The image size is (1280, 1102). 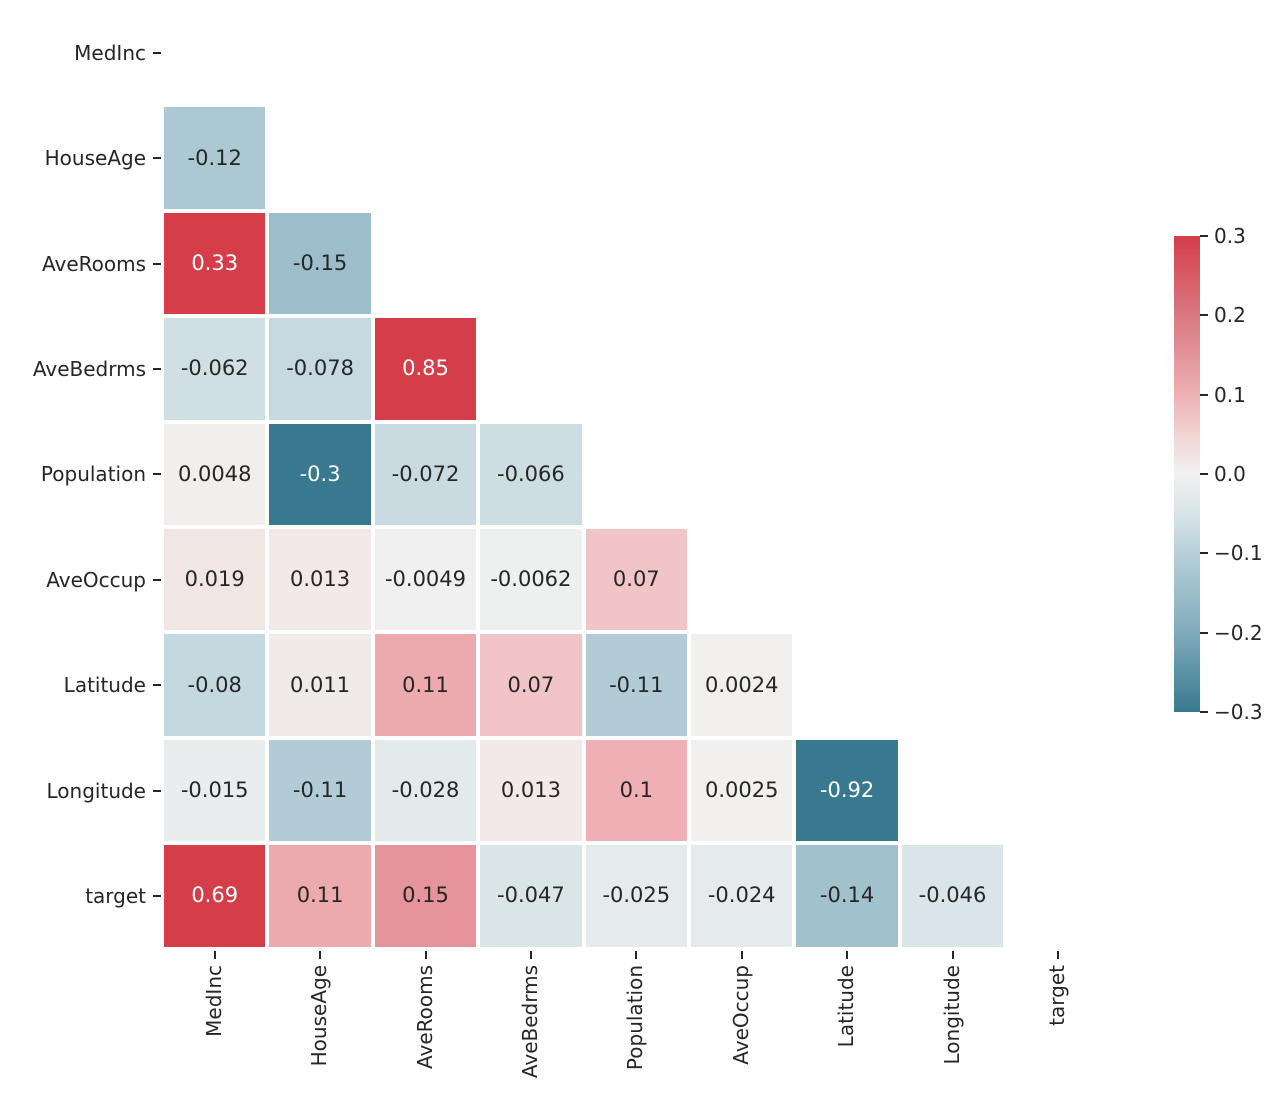 I want to click on cell-annotation: 0.0025, so click(x=741, y=789).